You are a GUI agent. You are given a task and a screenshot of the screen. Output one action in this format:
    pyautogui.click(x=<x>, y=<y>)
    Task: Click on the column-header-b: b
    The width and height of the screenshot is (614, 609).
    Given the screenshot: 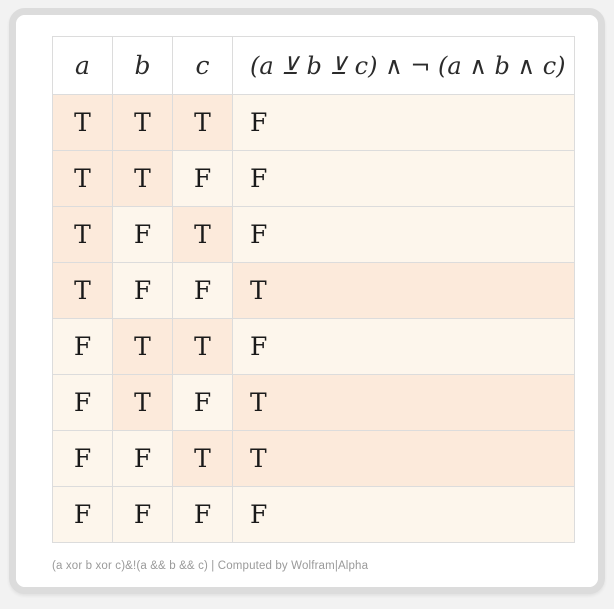 What is the action you would take?
    pyautogui.click(x=142, y=65)
    